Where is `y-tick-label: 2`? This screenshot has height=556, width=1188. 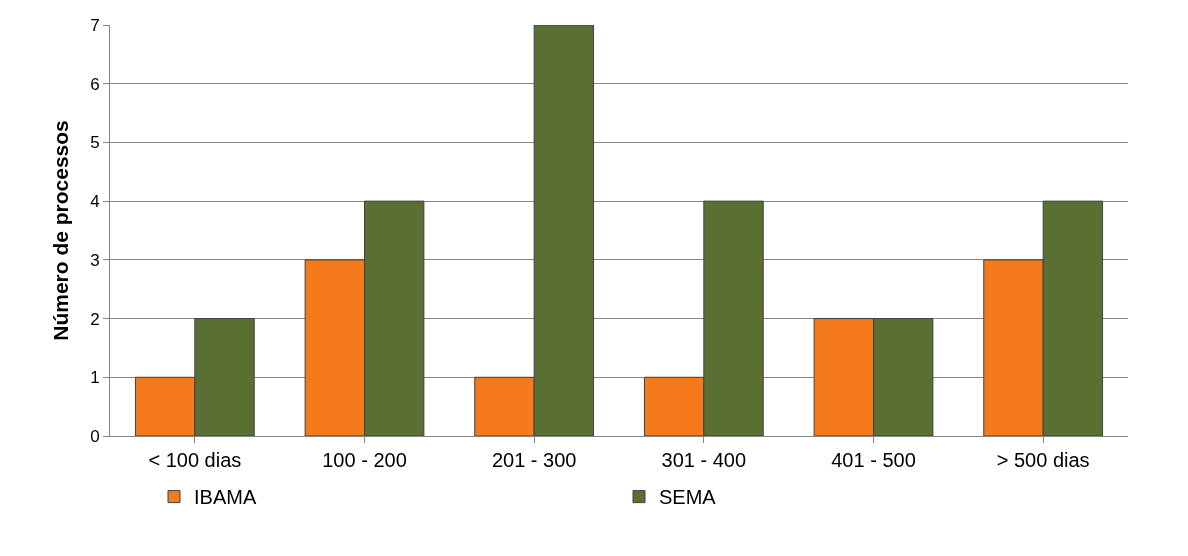
y-tick-label: 2 is located at coordinates (95, 319).